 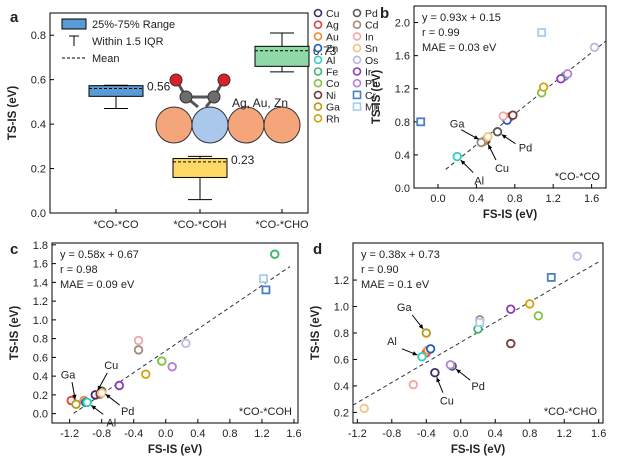 I want to click on legend-label-Zn: Zn, so click(x=332, y=49).